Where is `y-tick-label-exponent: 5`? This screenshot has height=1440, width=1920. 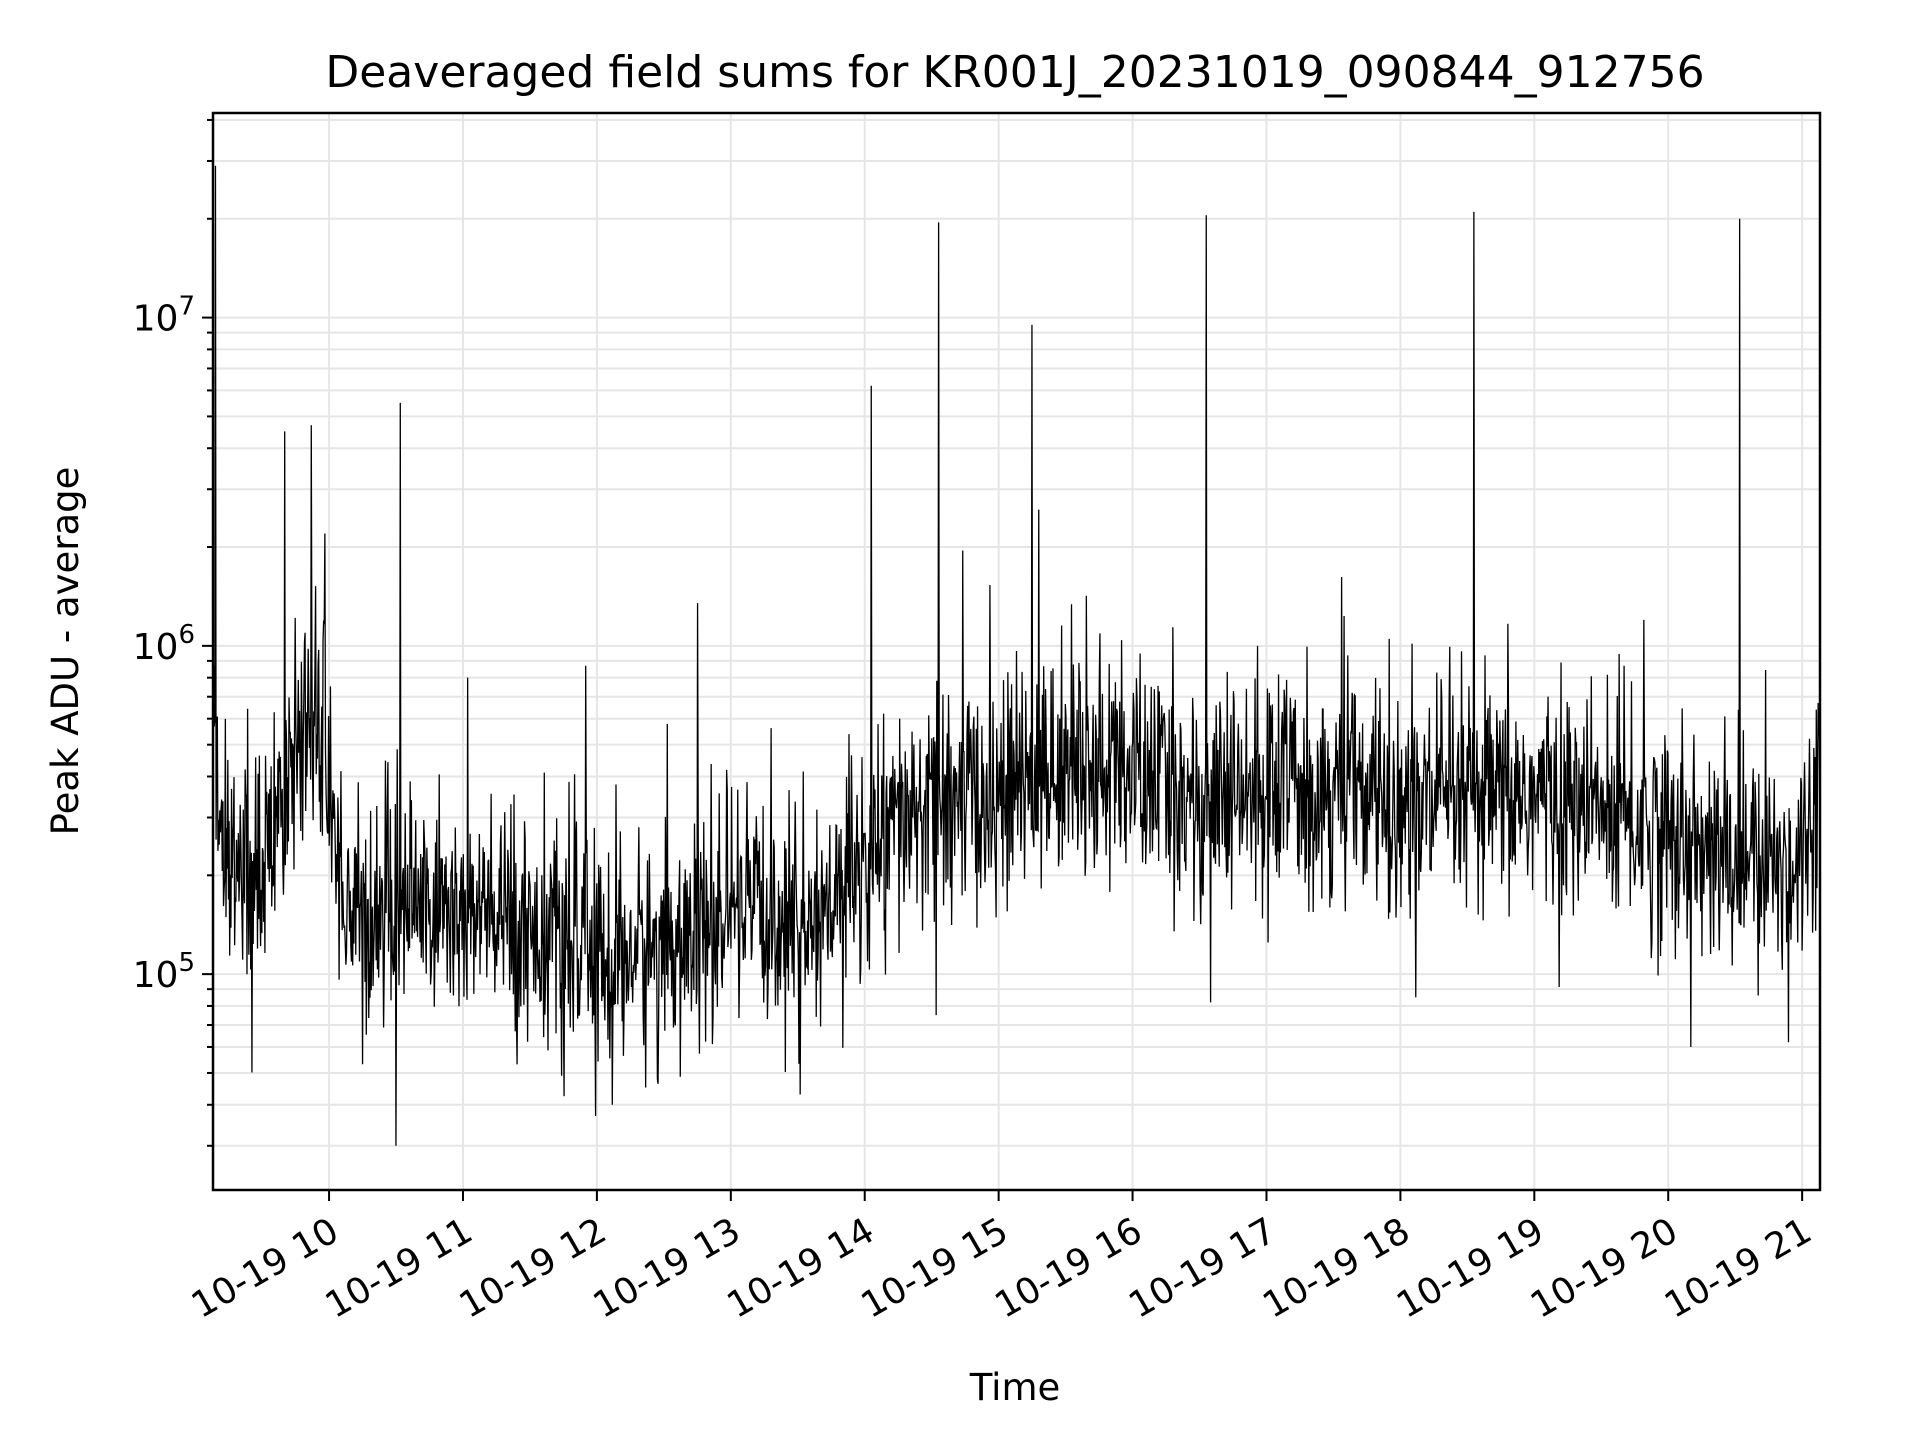 y-tick-label-exponent: 5 is located at coordinates (186, 963).